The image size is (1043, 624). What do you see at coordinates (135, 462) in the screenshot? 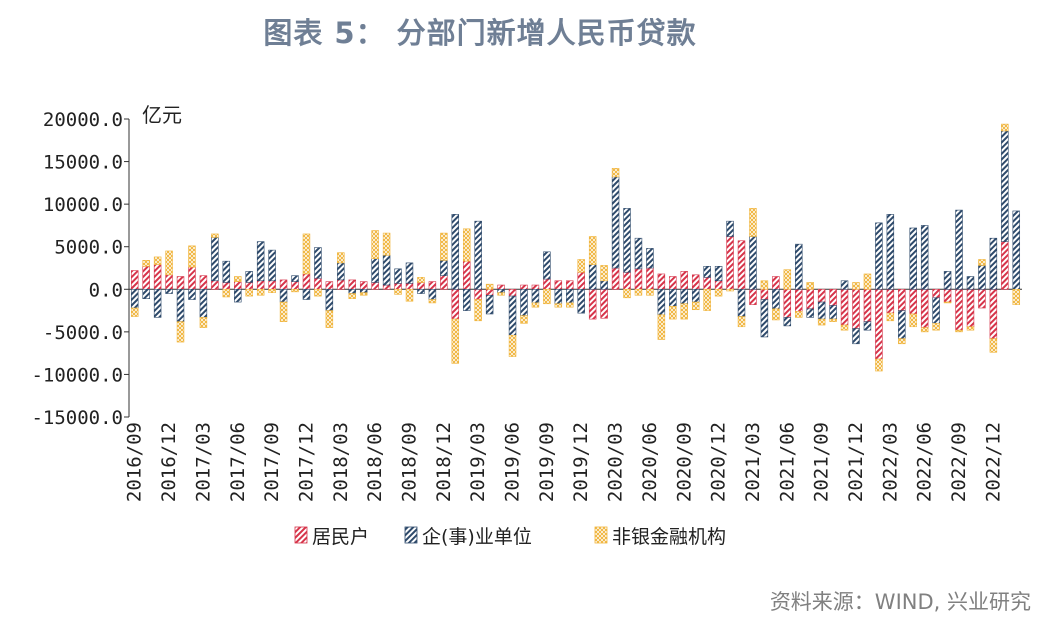
I see `x-tick-label: 2016/09` at bounding box center [135, 462].